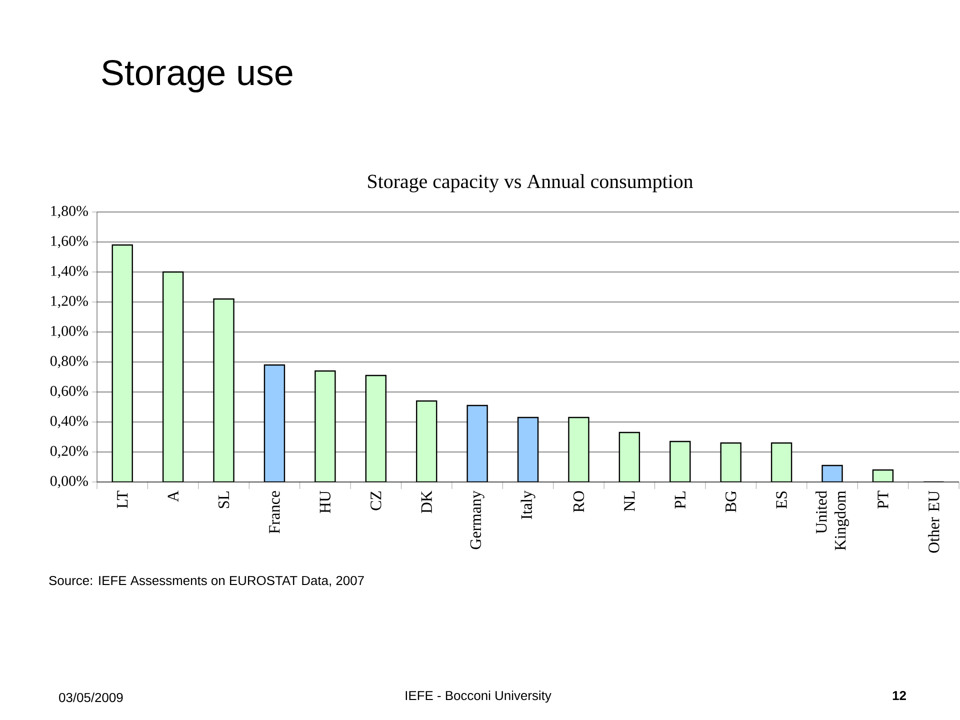  Describe the element at coordinates (528, 505) in the screenshot. I see `x-tick-label: Italy` at that location.